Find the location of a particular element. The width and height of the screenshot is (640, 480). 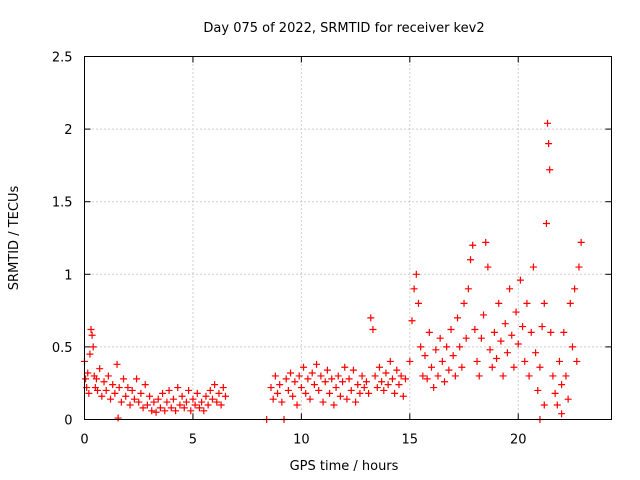

y-axis-label: SRMTID / TECUs is located at coordinates (14, 238).